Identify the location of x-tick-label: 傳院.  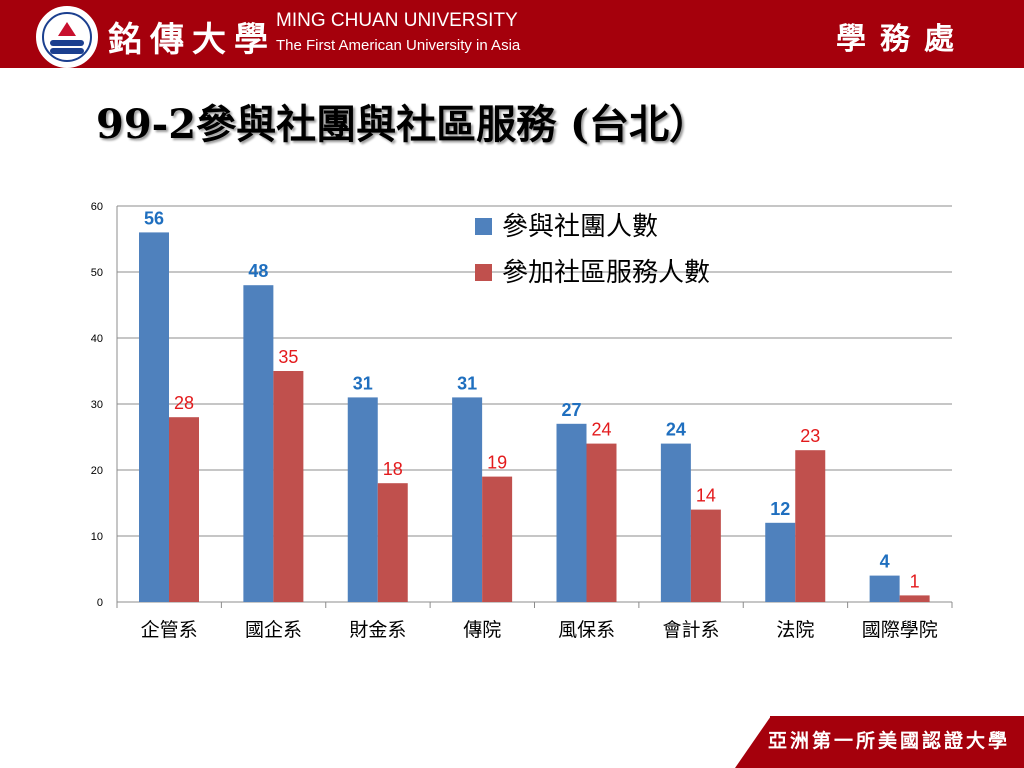
(482, 630).